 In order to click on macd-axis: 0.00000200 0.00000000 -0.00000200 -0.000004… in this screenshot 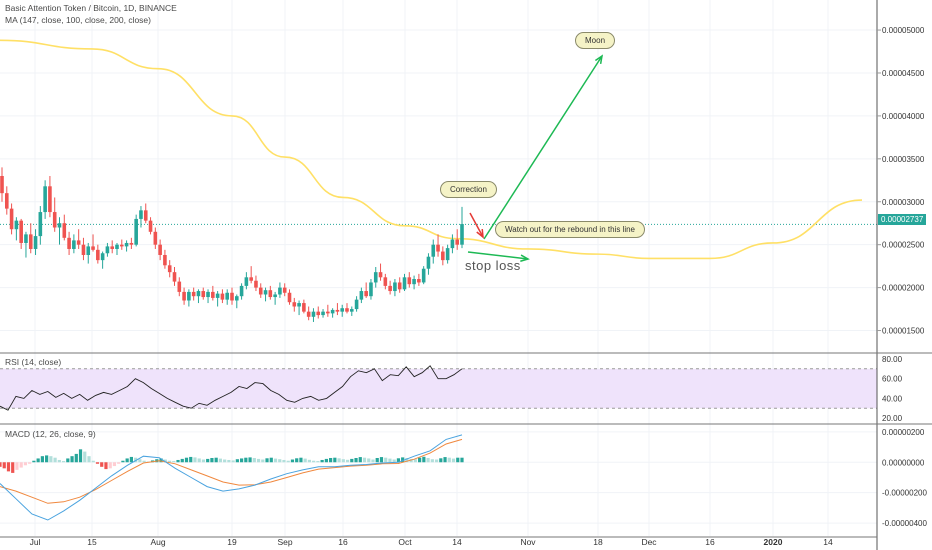, I will do `click(904, 478)`.